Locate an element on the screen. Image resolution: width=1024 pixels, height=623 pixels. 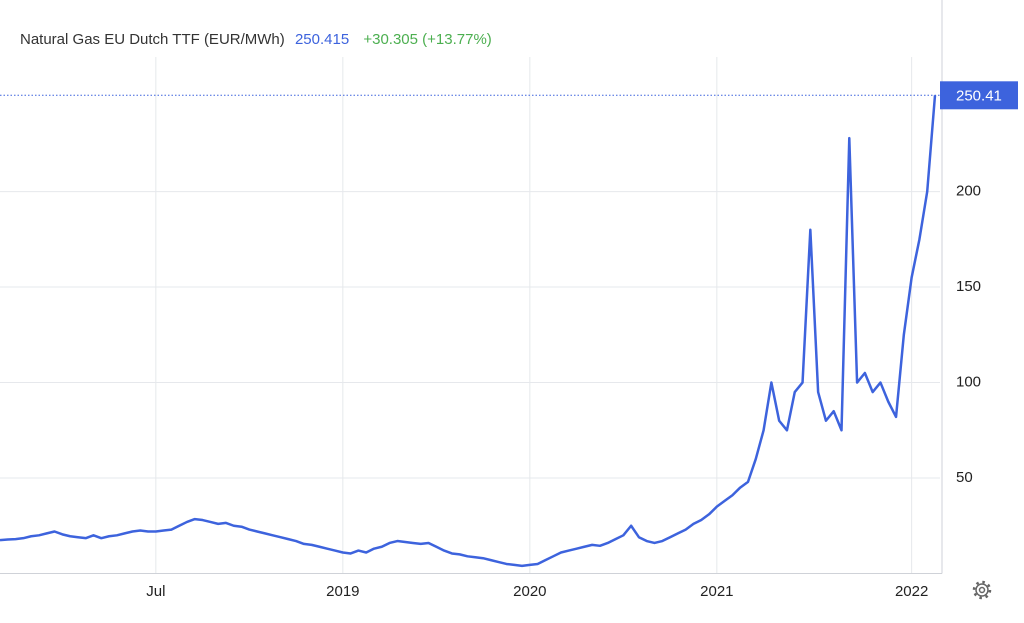
y-tick-label: 200 is located at coordinates (968, 191).